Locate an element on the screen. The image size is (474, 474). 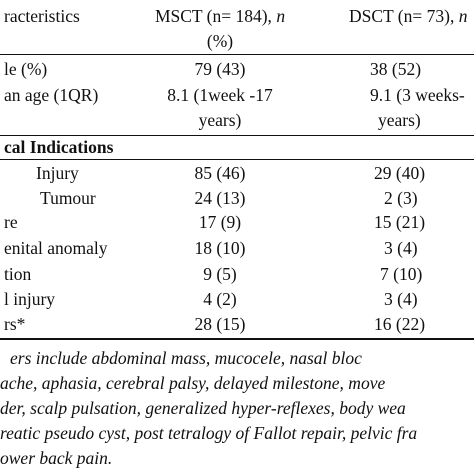
section-title: cal Indications is located at coordinates (59, 147).